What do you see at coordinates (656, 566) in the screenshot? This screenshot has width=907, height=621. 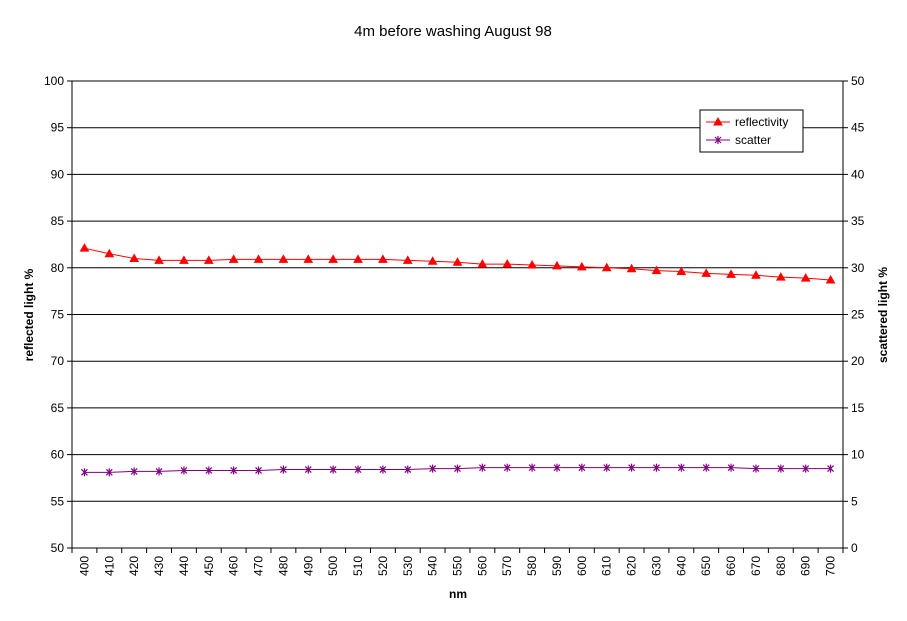 I see `x-tick-label: 630` at bounding box center [656, 566].